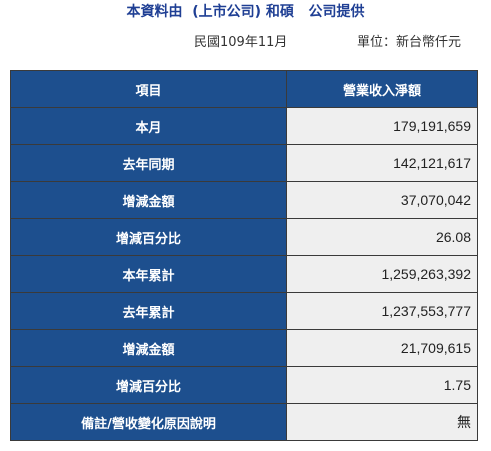 The image size is (491, 451). I want to click on report-period: 民國109年11月, so click(241, 42).